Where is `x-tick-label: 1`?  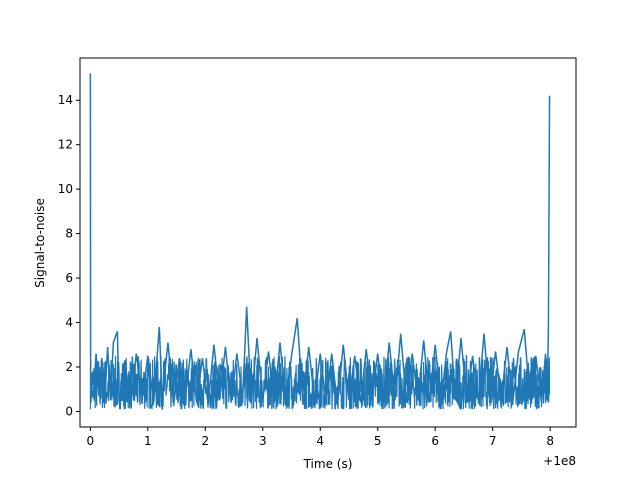 x-tick-label: 1 is located at coordinates (148, 441).